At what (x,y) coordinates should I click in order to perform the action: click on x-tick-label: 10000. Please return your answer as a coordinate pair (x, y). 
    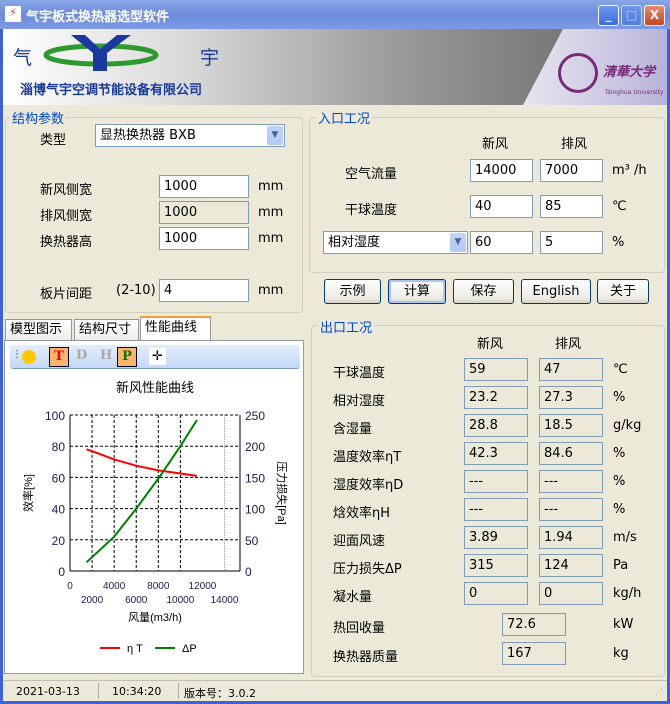
    Looking at the image, I should click on (180, 600).